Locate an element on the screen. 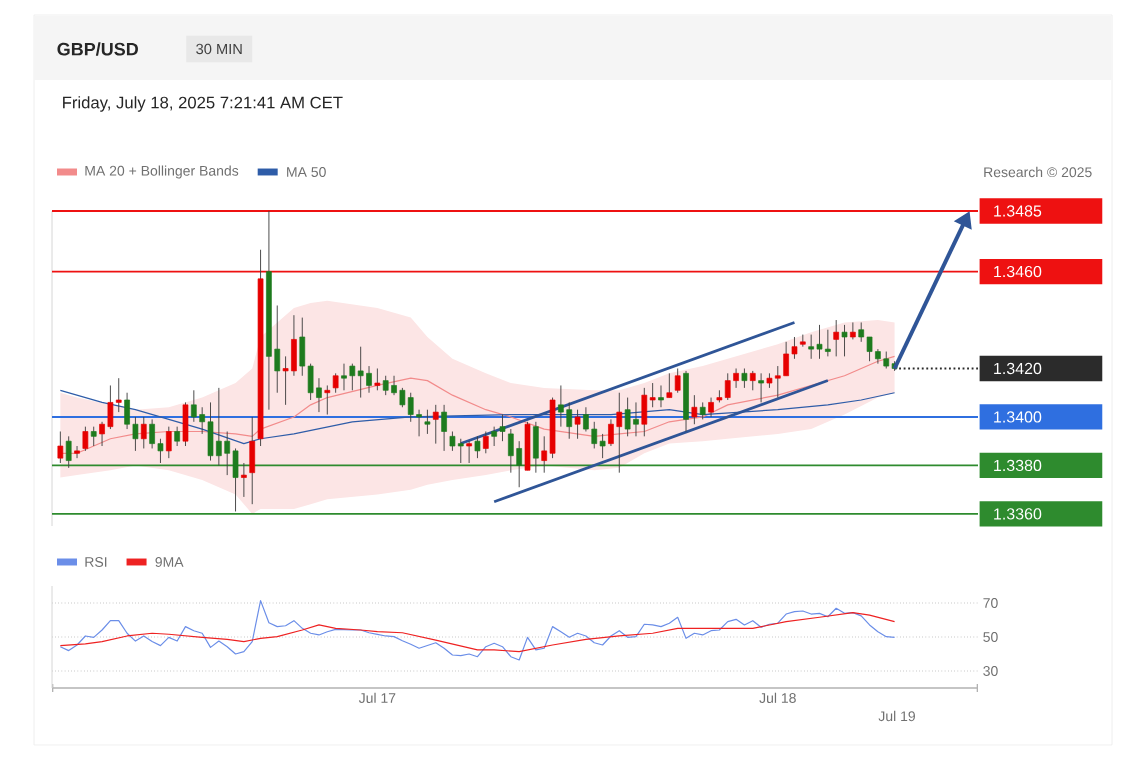 Image resolution: width=1142 pixels, height=766 pixels. text: Research © 2025 is located at coordinates (1038, 172).